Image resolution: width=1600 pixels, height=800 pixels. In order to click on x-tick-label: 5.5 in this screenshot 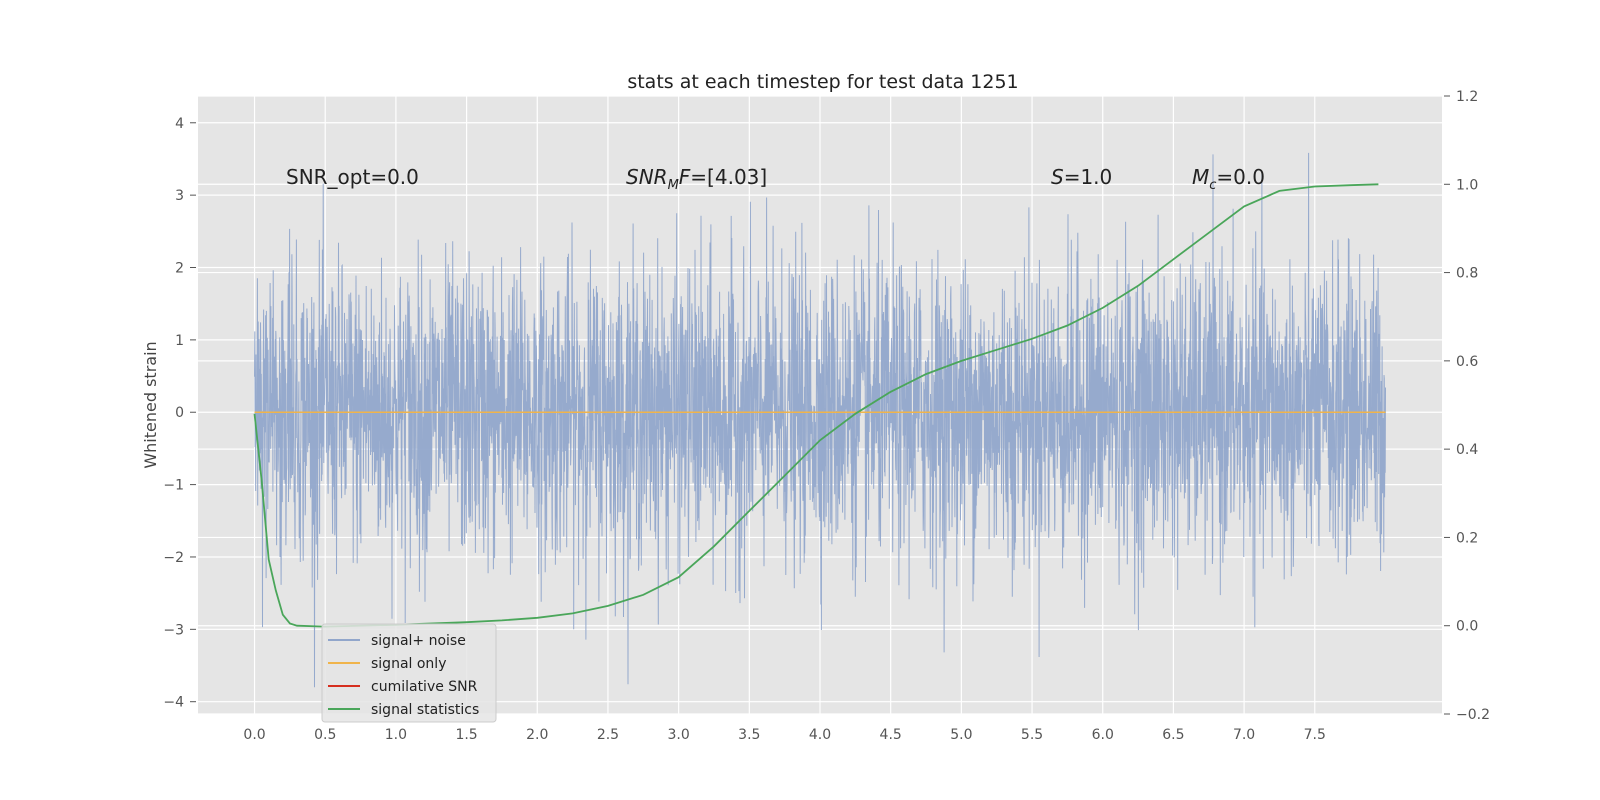, I will do `click(1032, 735)`.